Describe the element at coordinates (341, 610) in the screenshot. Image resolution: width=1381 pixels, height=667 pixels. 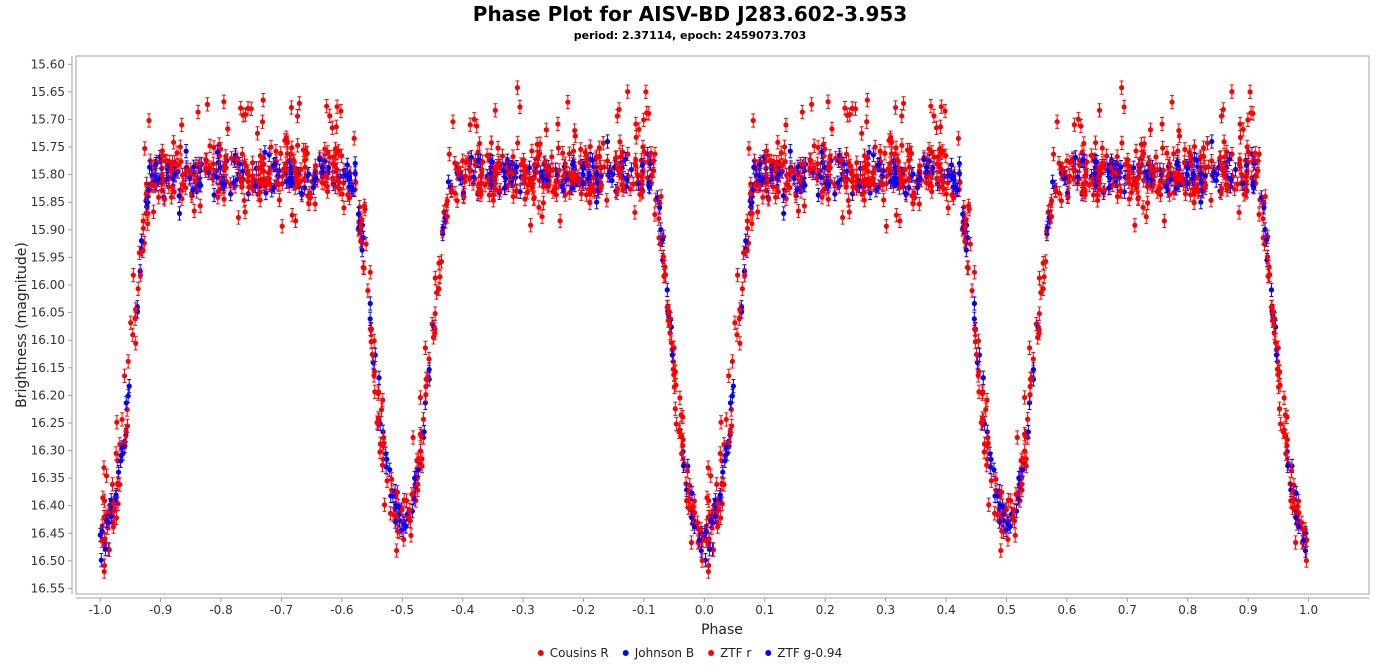
I see `x-tick-label: -0.6` at that location.